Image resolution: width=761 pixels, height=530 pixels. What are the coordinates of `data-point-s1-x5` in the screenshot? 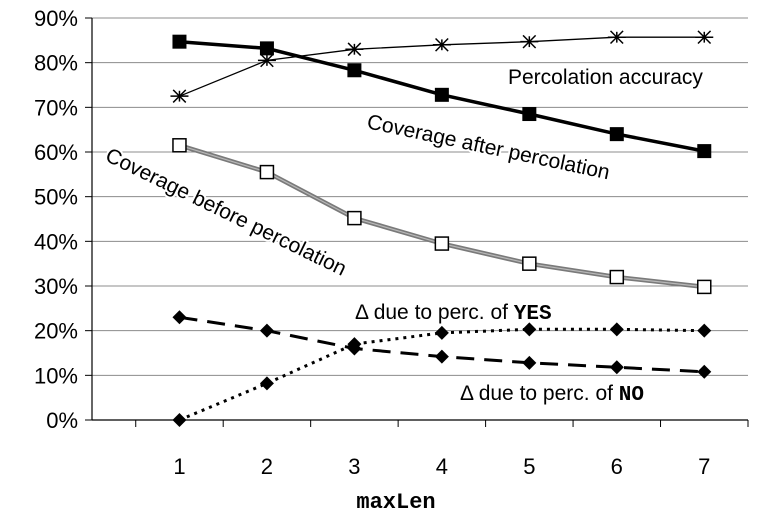 It's located at (529, 114).